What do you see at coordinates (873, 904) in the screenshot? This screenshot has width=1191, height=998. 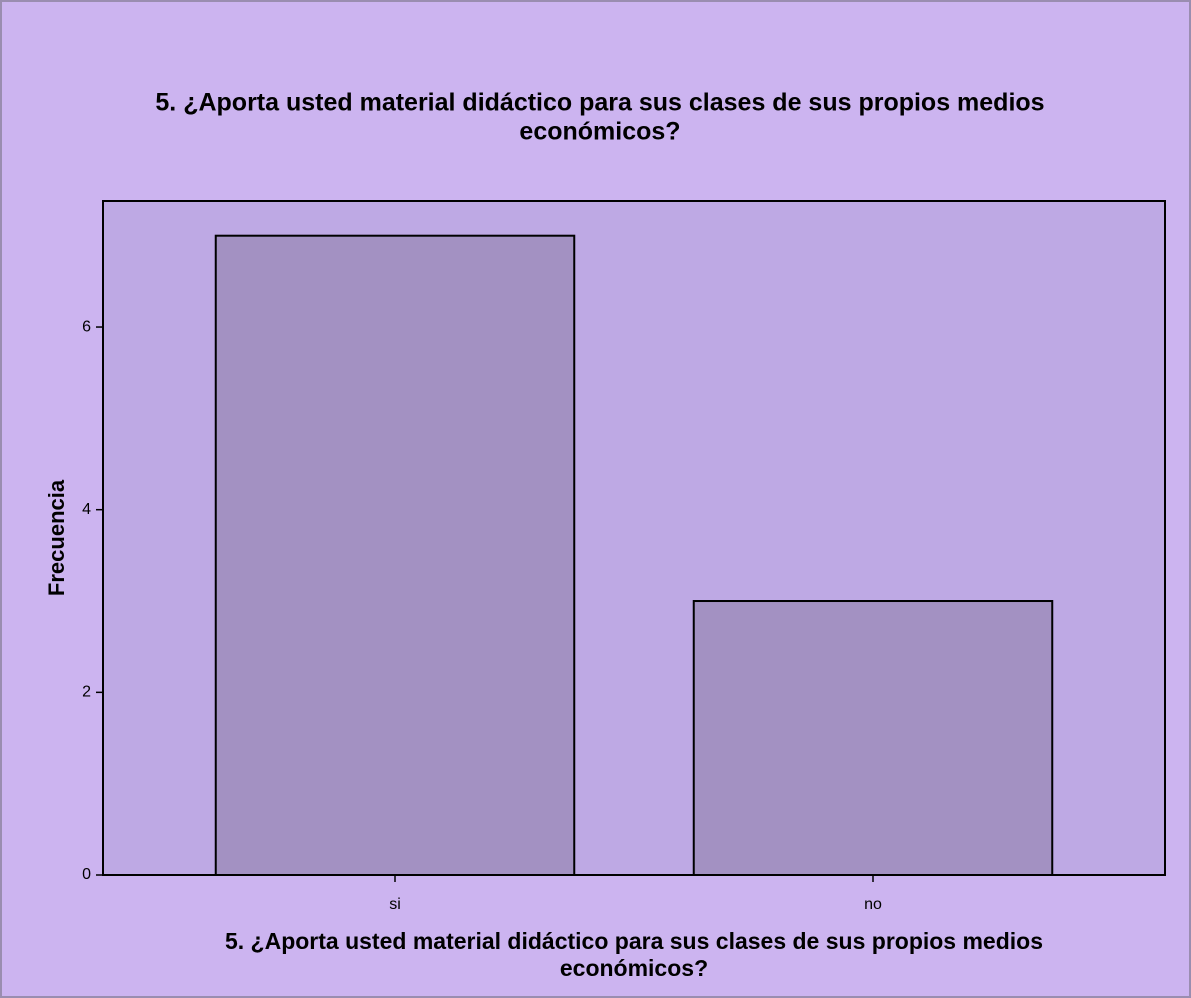 I see `x-tick-label: no` at bounding box center [873, 904].